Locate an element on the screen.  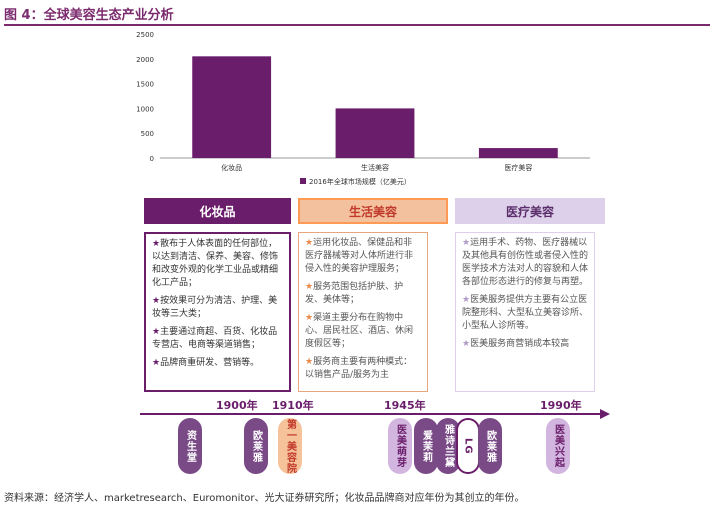
timeline-year: 1900年 is located at coordinates (237, 405).